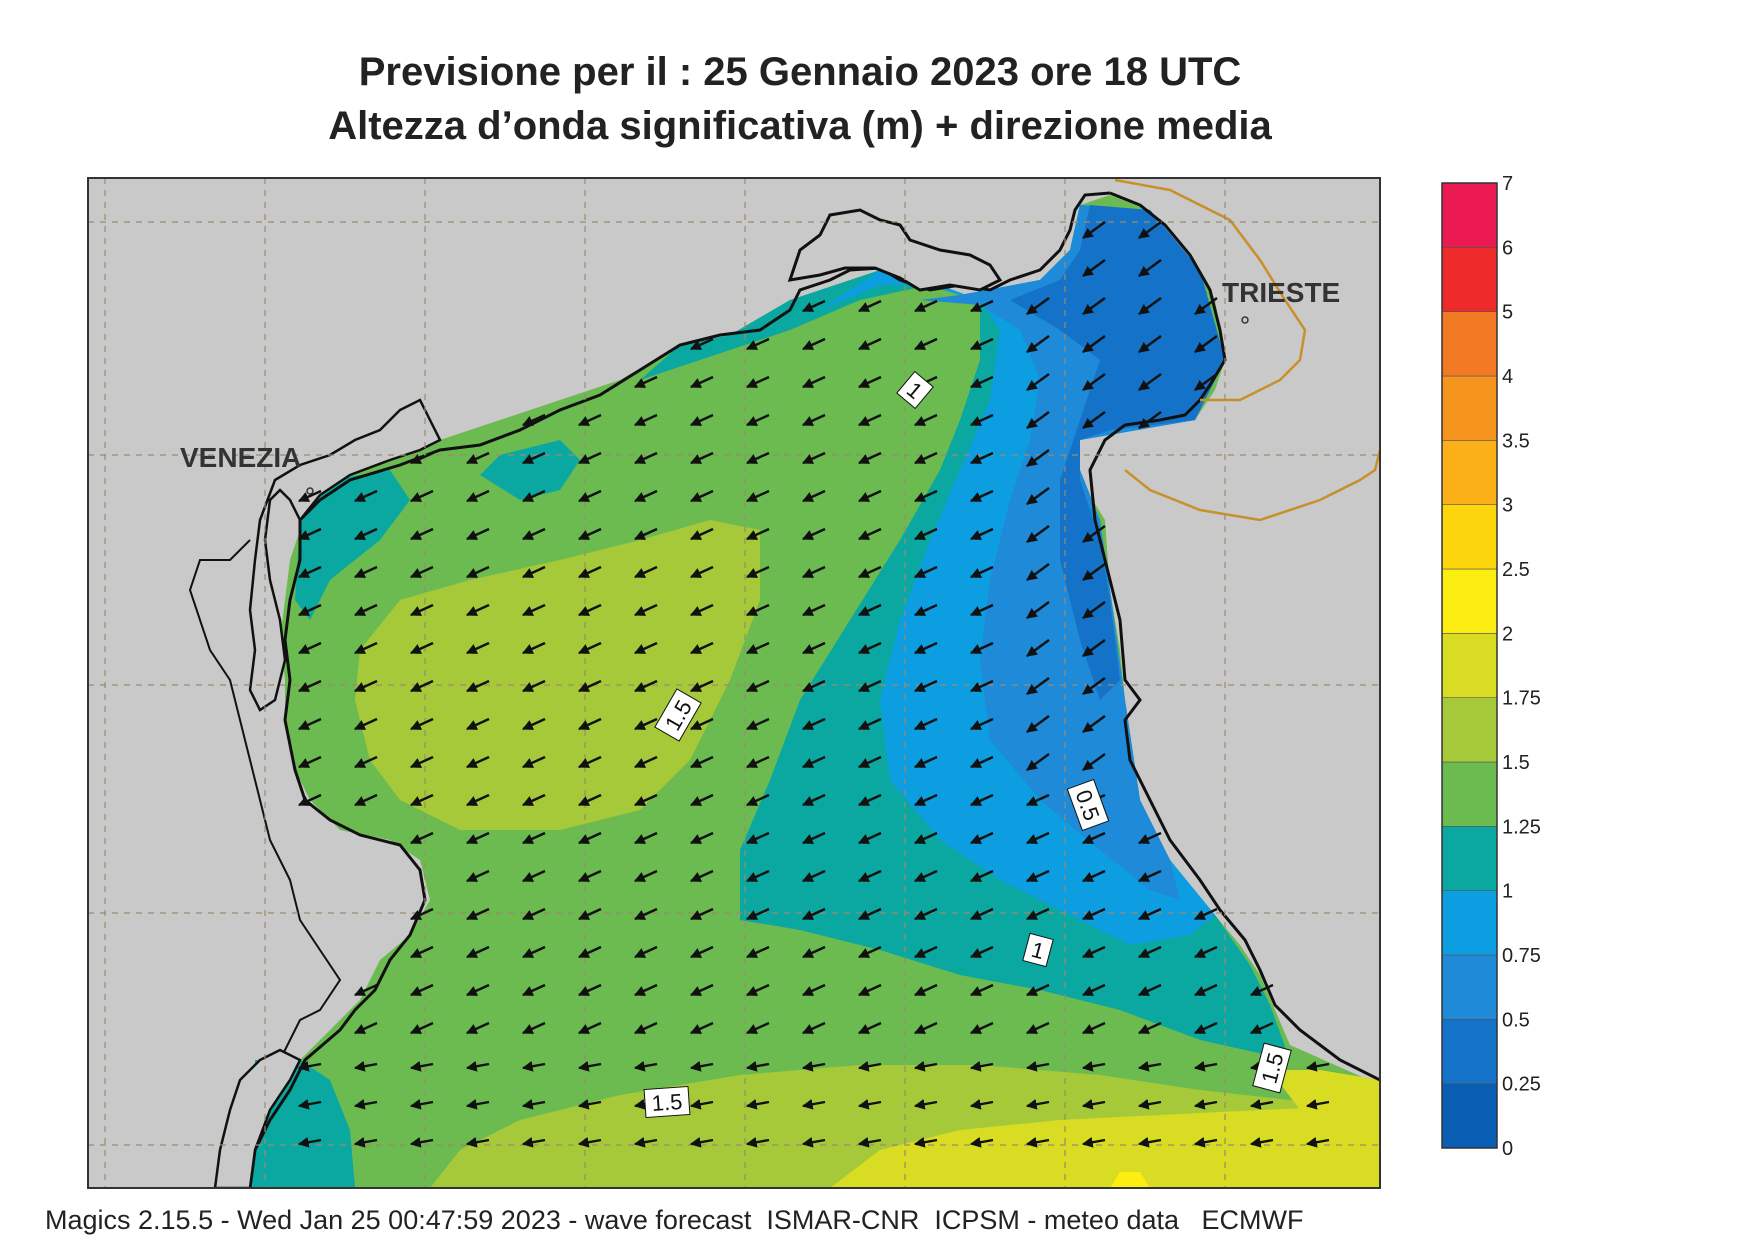 This screenshot has height=1242, width=1755. I want to click on legend-label-2: 2, so click(1507, 634).